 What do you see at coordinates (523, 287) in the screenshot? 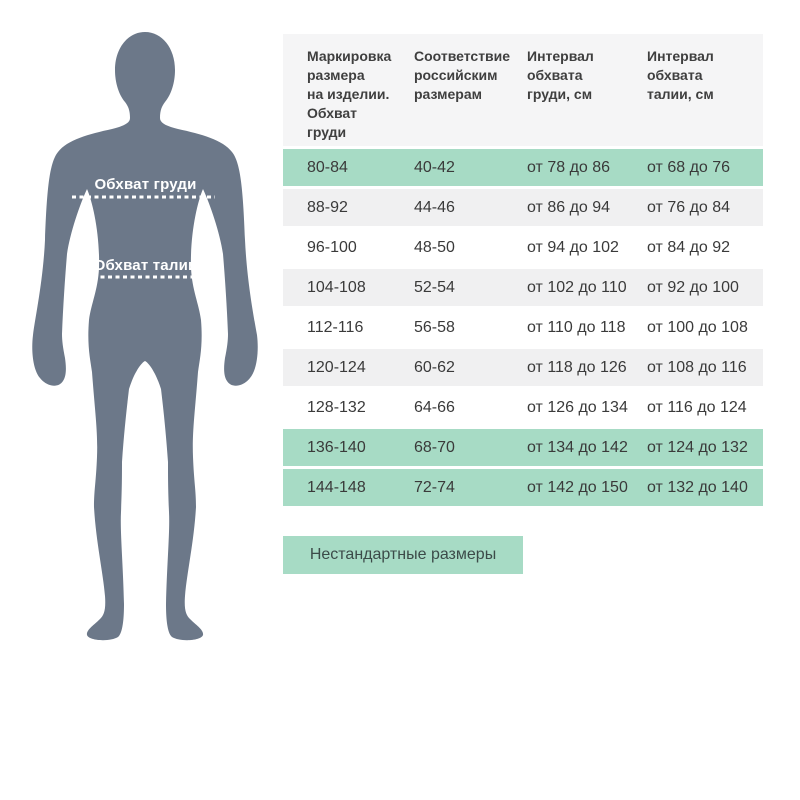
I see `table-row: 104-108 52-54 от 102 до 110 от 92 до 100` at bounding box center [523, 287].